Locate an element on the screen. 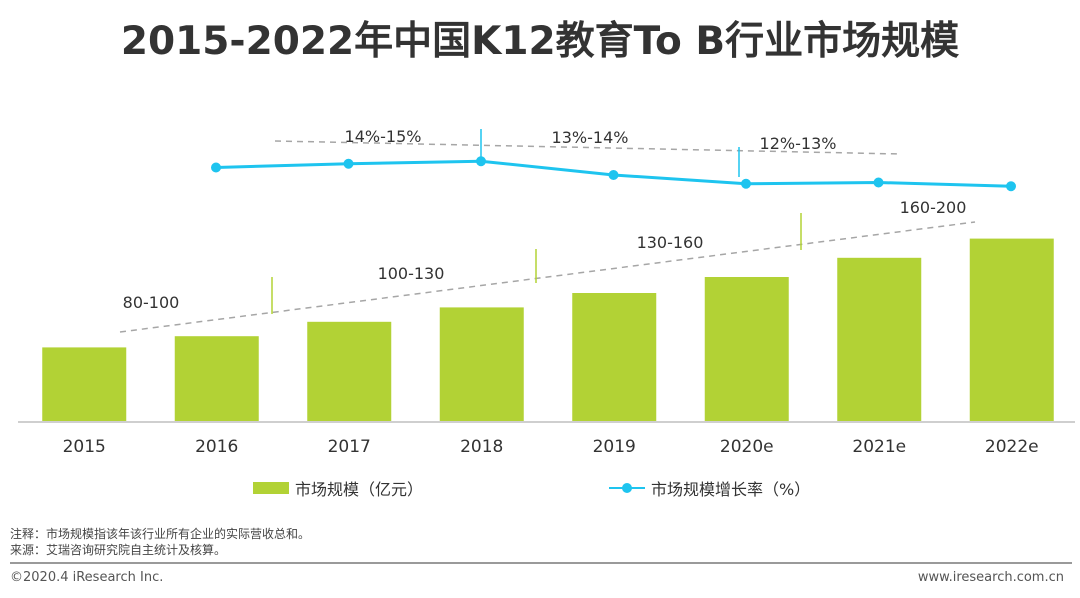 This screenshot has width=1080, height=598. legend-line-label: 市场规模增长率（%） is located at coordinates (731, 489).